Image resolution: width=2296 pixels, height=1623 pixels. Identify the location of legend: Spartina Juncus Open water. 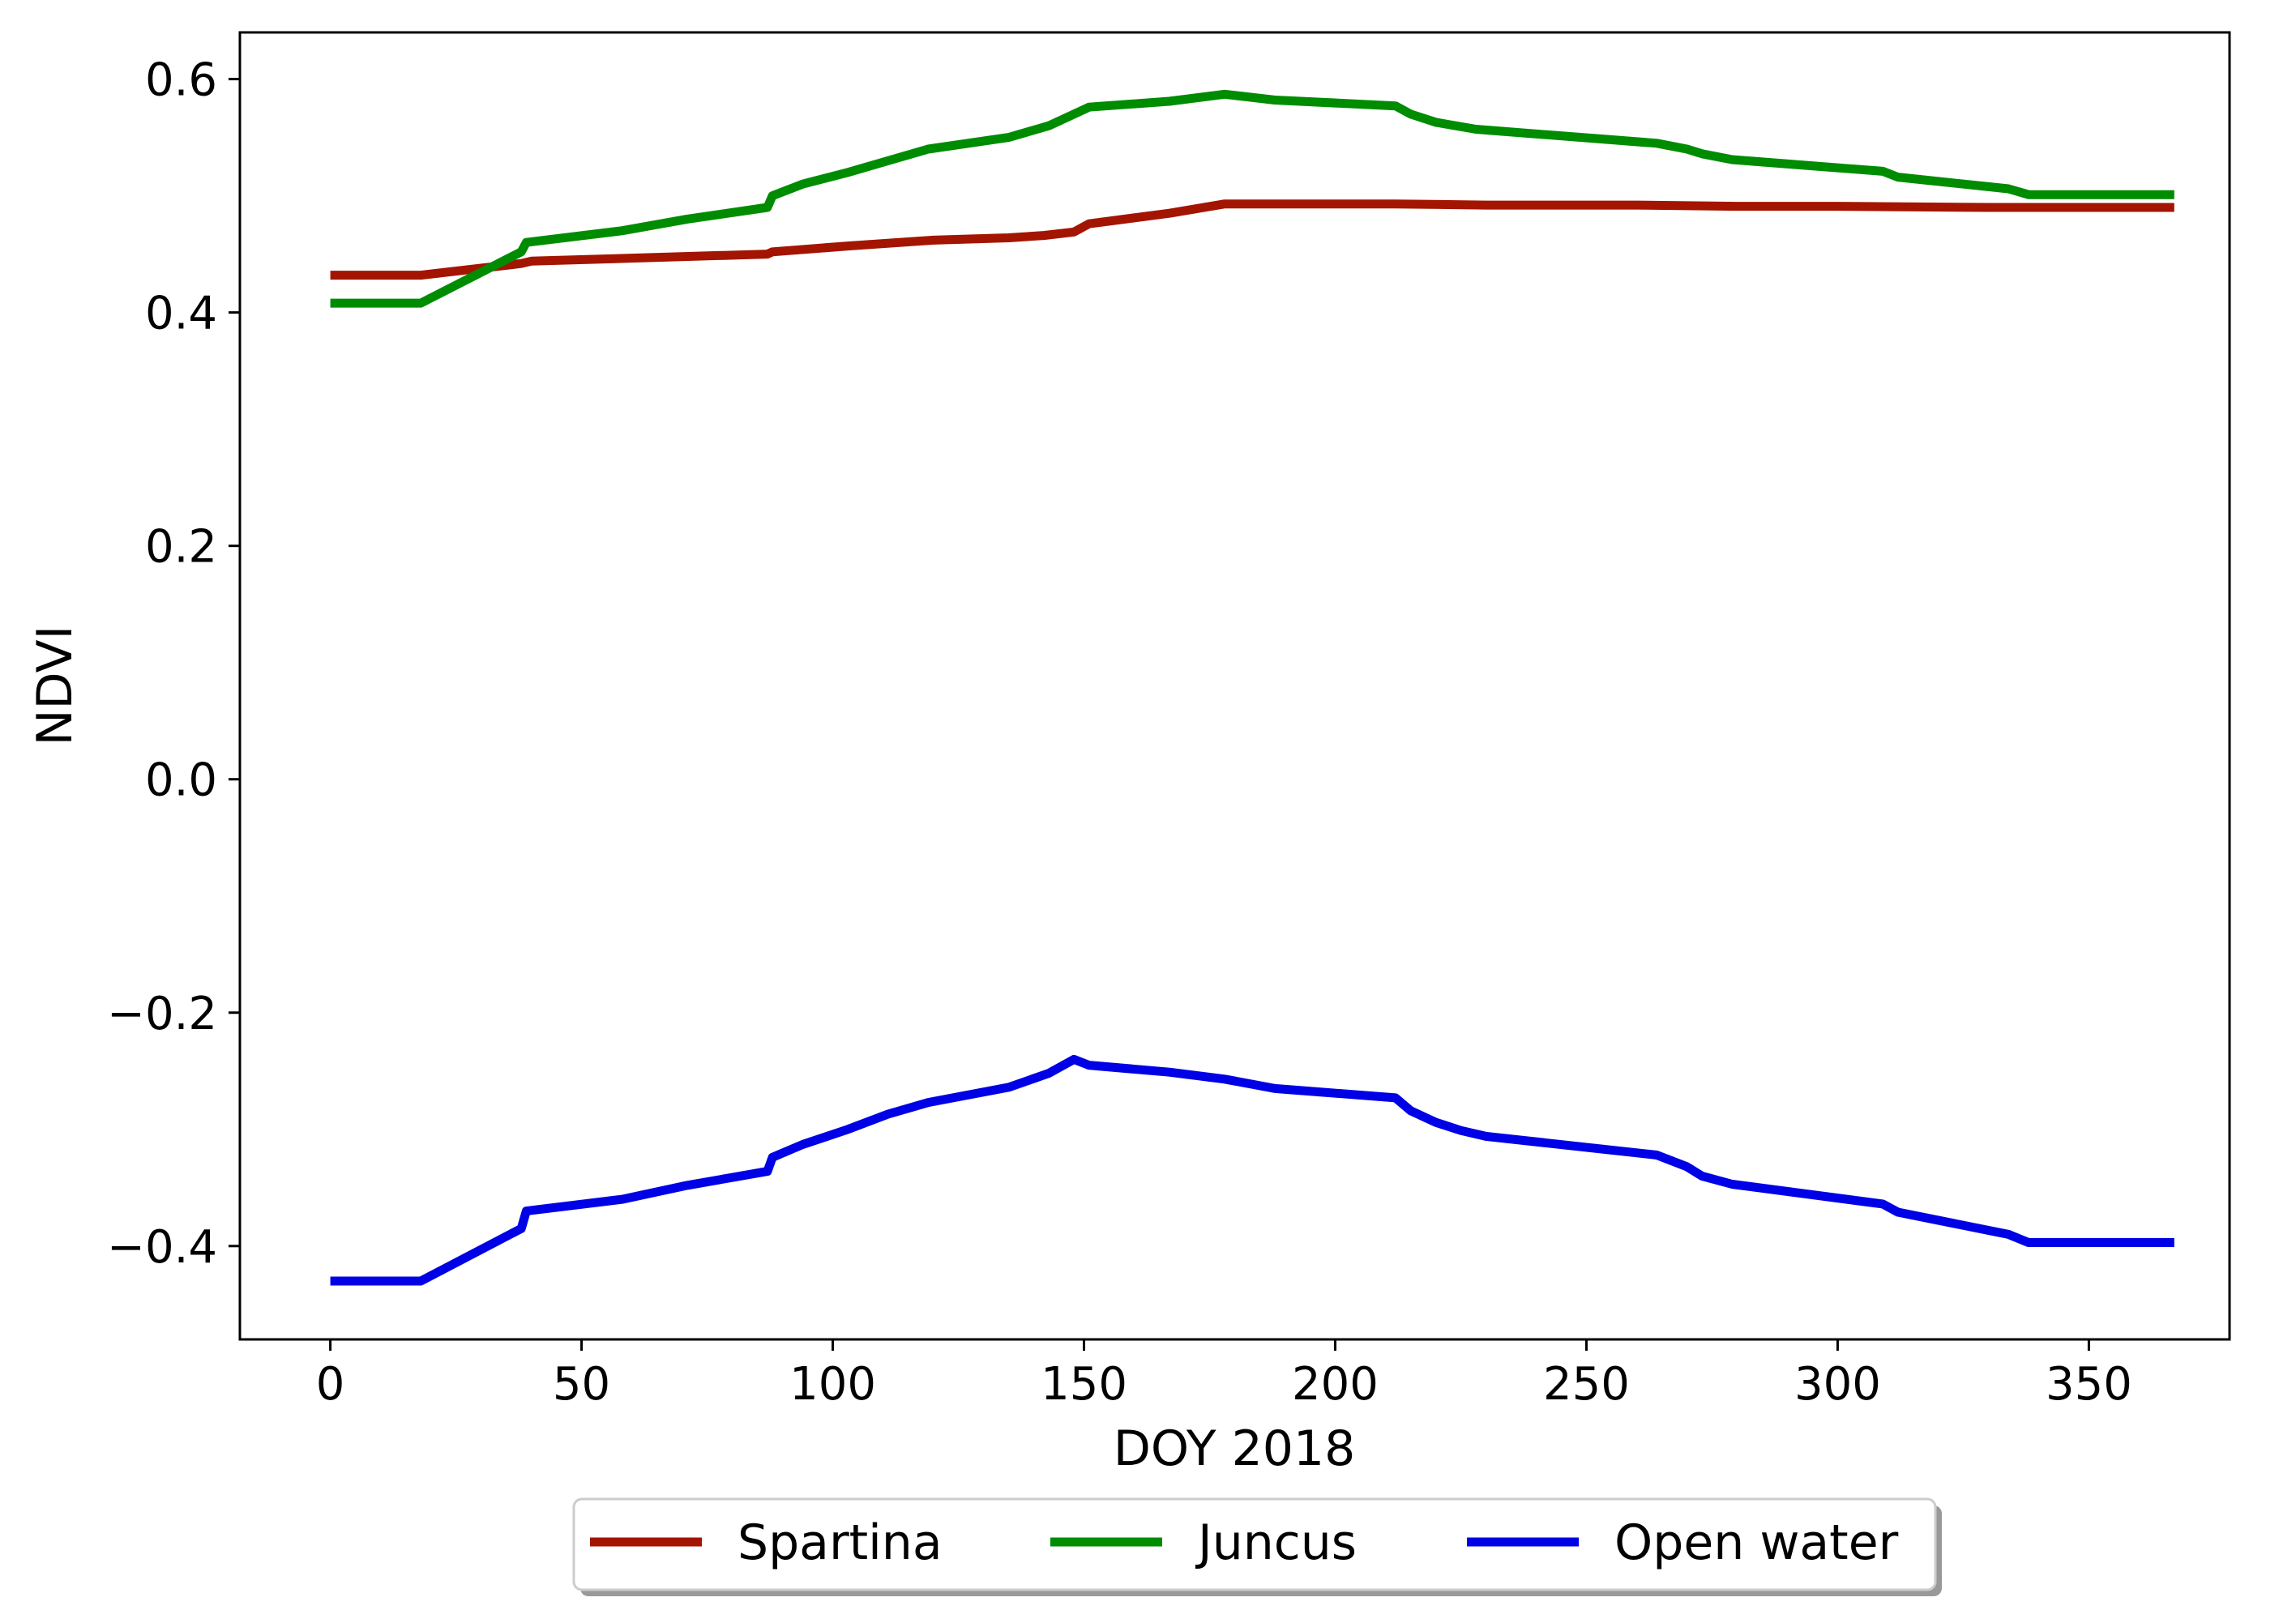
(1257, 1546).